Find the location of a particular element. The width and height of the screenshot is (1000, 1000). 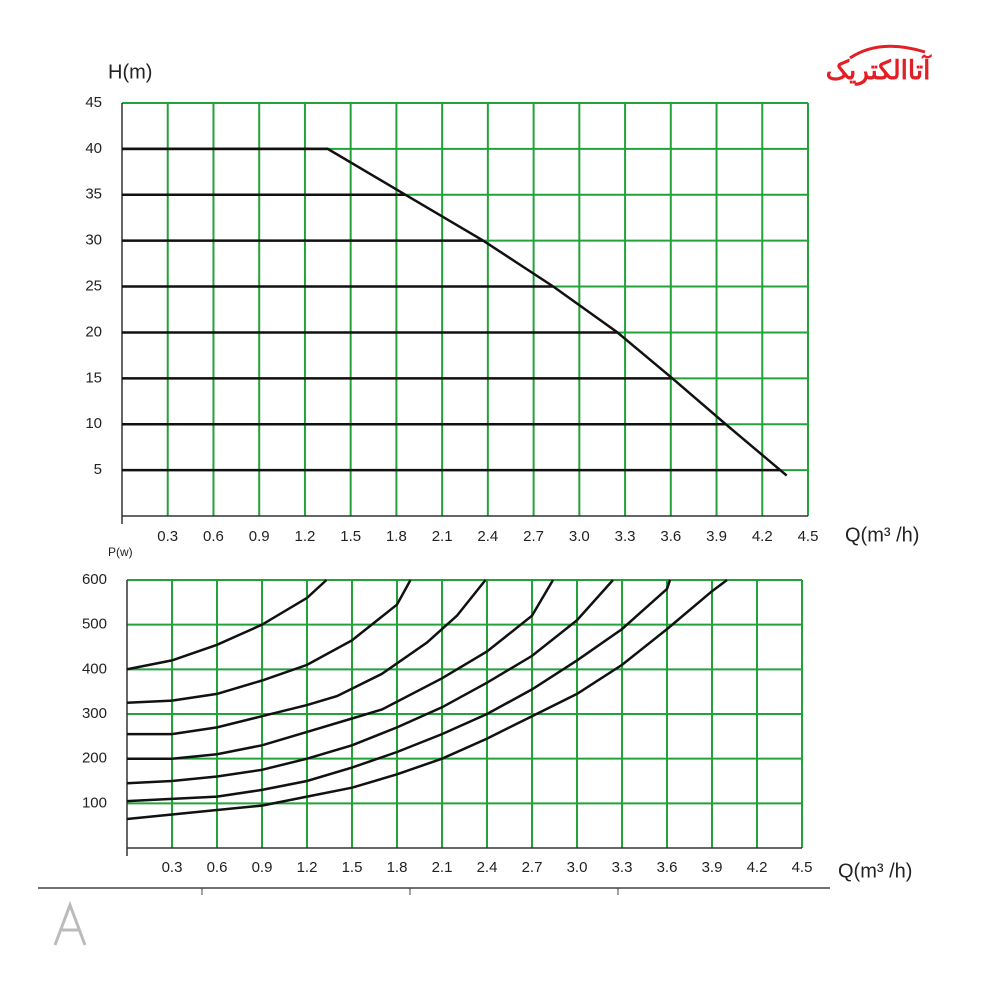

y-axis-label: H(m) is located at coordinates (130, 72).